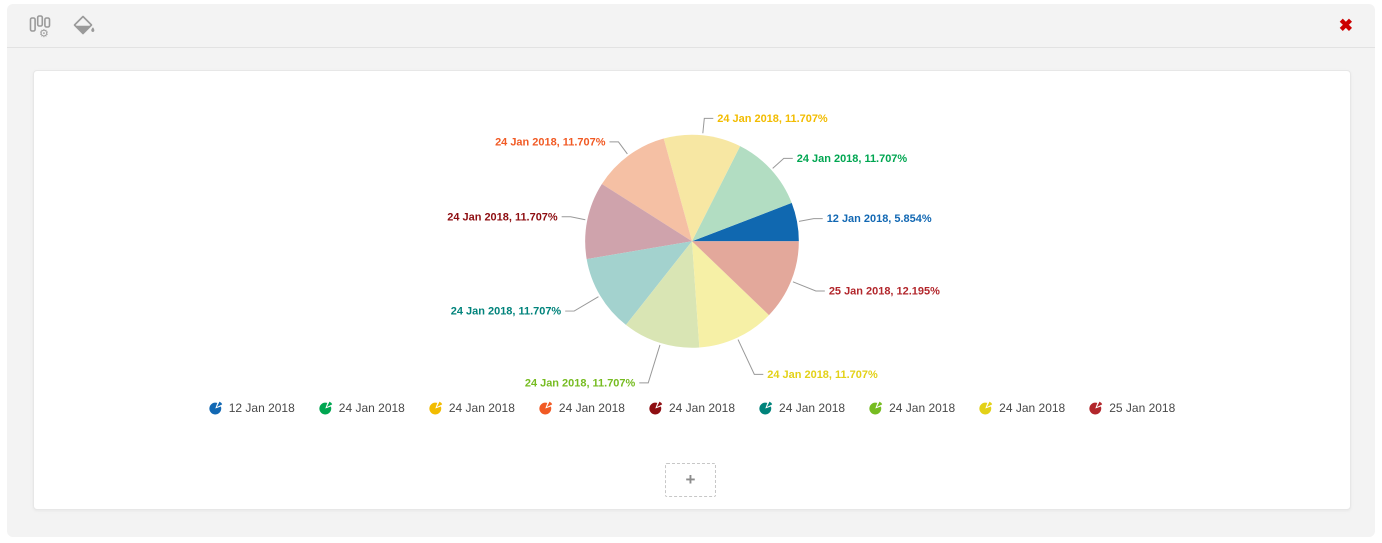 The image size is (1382, 543). I want to click on legend-item: 12 Jan 2018, so click(252, 408).